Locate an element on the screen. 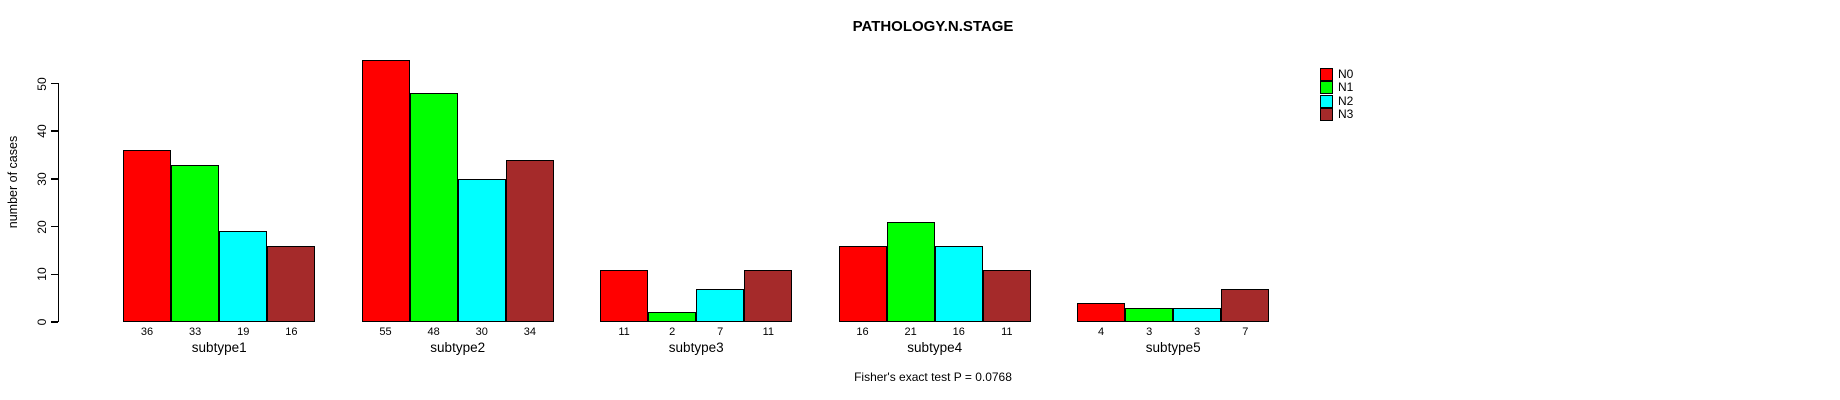  bar-value-label: 21 is located at coordinates (910, 332).